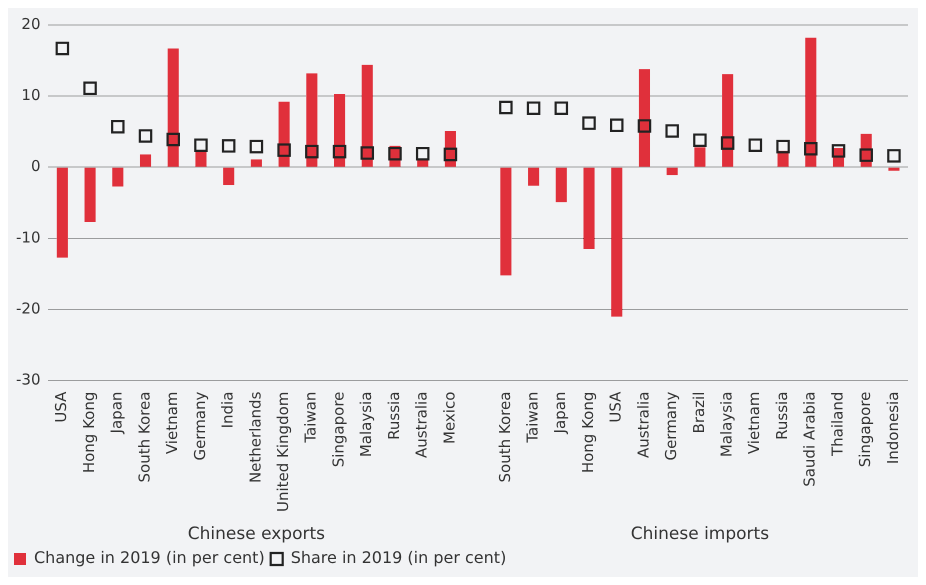 The height and width of the screenshot is (585, 926). What do you see at coordinates (700, 534) in the screenshot?
I see `text: Chinese imports` at bounding box center [700, 534].